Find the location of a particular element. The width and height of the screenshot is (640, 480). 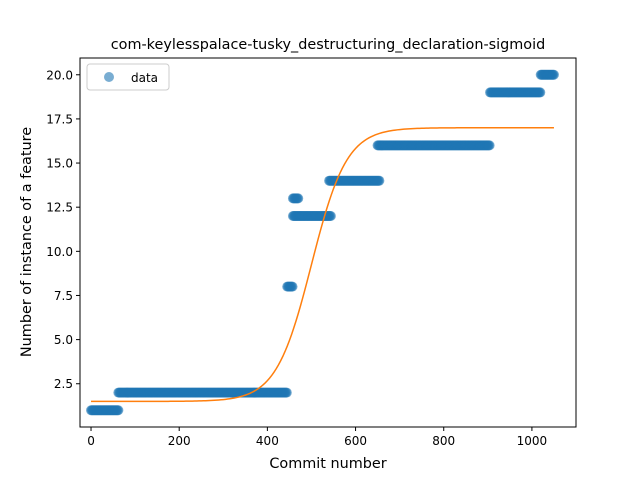

legend-marker-data is located at coordinates (109, 77).